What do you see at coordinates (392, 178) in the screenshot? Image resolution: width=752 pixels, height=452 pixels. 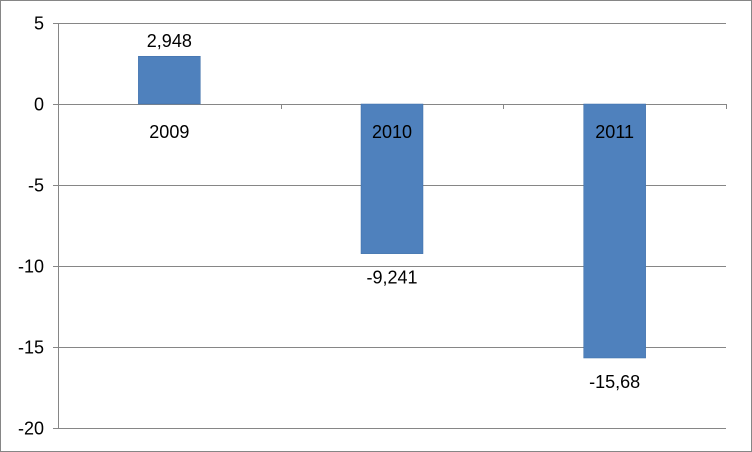 I see `bar-2010` at bounding box center [392, 178].